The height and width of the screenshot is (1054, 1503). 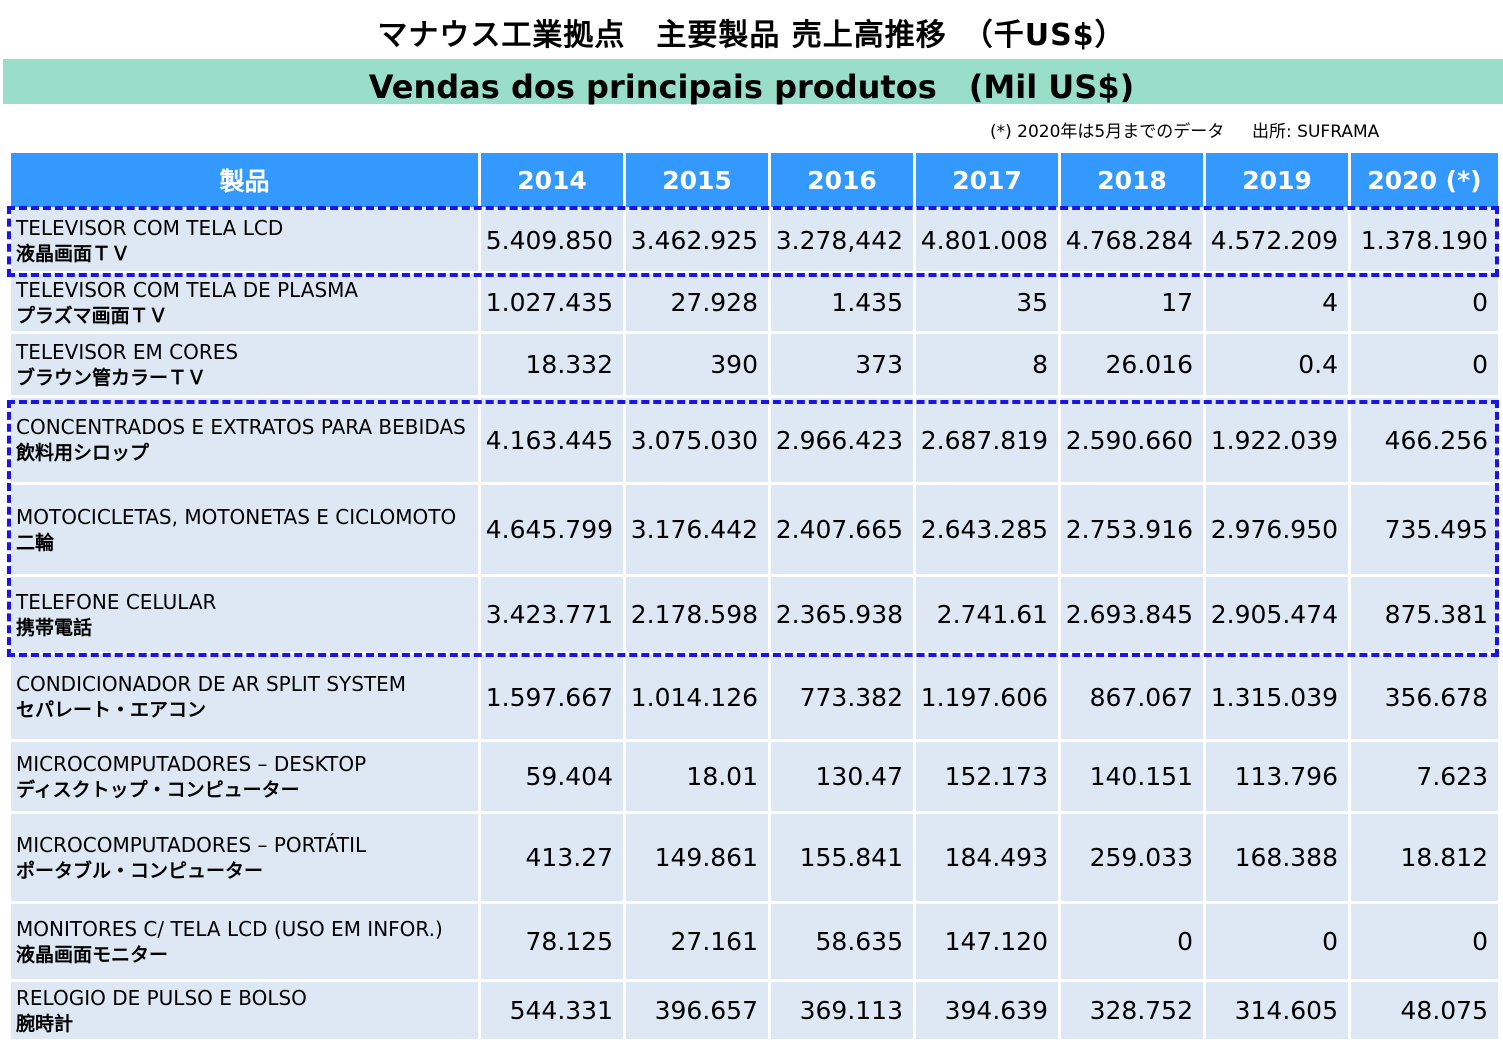 I want to click on value-cell: 1.597.667, so click(x=552, y=697).